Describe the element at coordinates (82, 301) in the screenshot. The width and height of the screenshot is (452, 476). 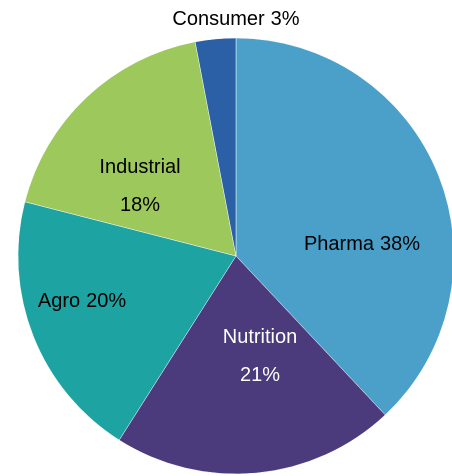
I see `slice-label: Agro 20%` at that location.